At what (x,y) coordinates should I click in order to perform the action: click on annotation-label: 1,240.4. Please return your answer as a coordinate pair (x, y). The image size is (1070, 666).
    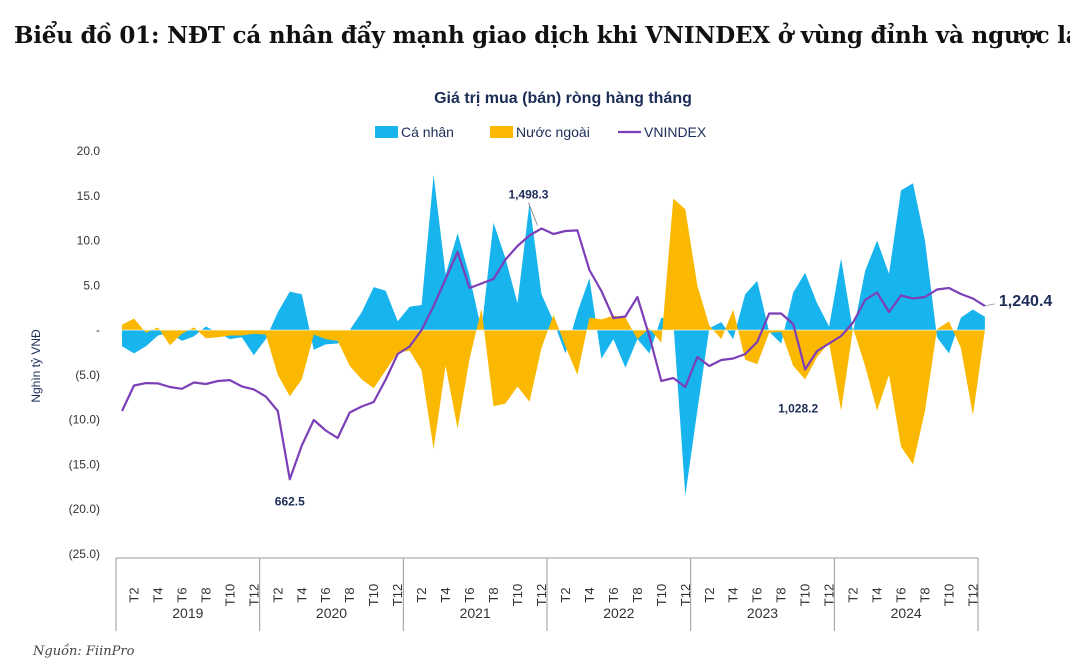
    Looking at the image, I should click on (1025, 301).